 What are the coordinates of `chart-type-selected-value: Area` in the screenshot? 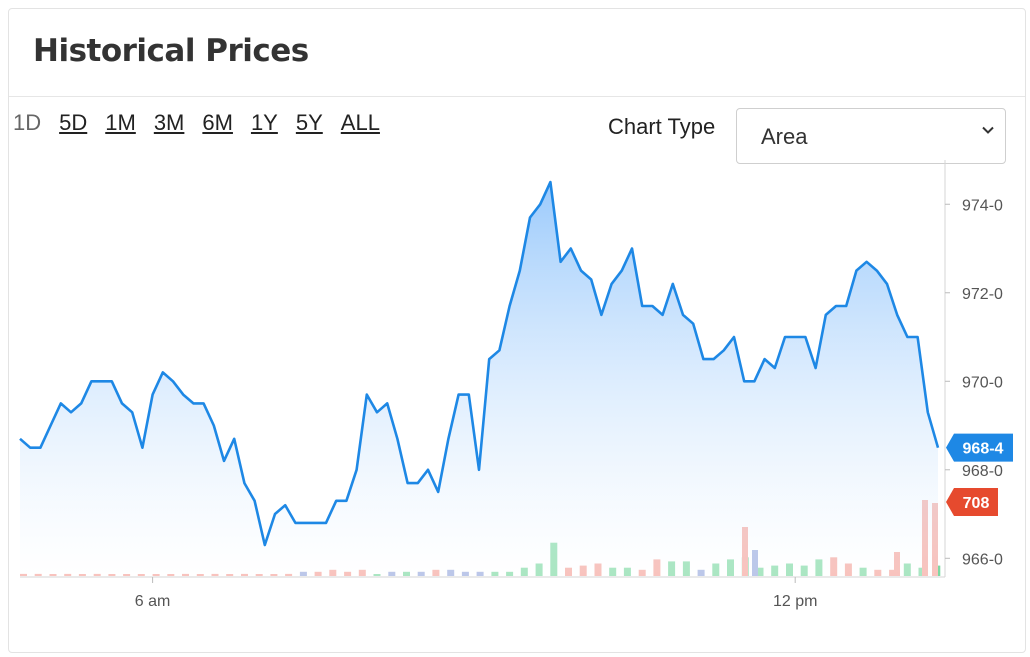 It's located at (784, 136).